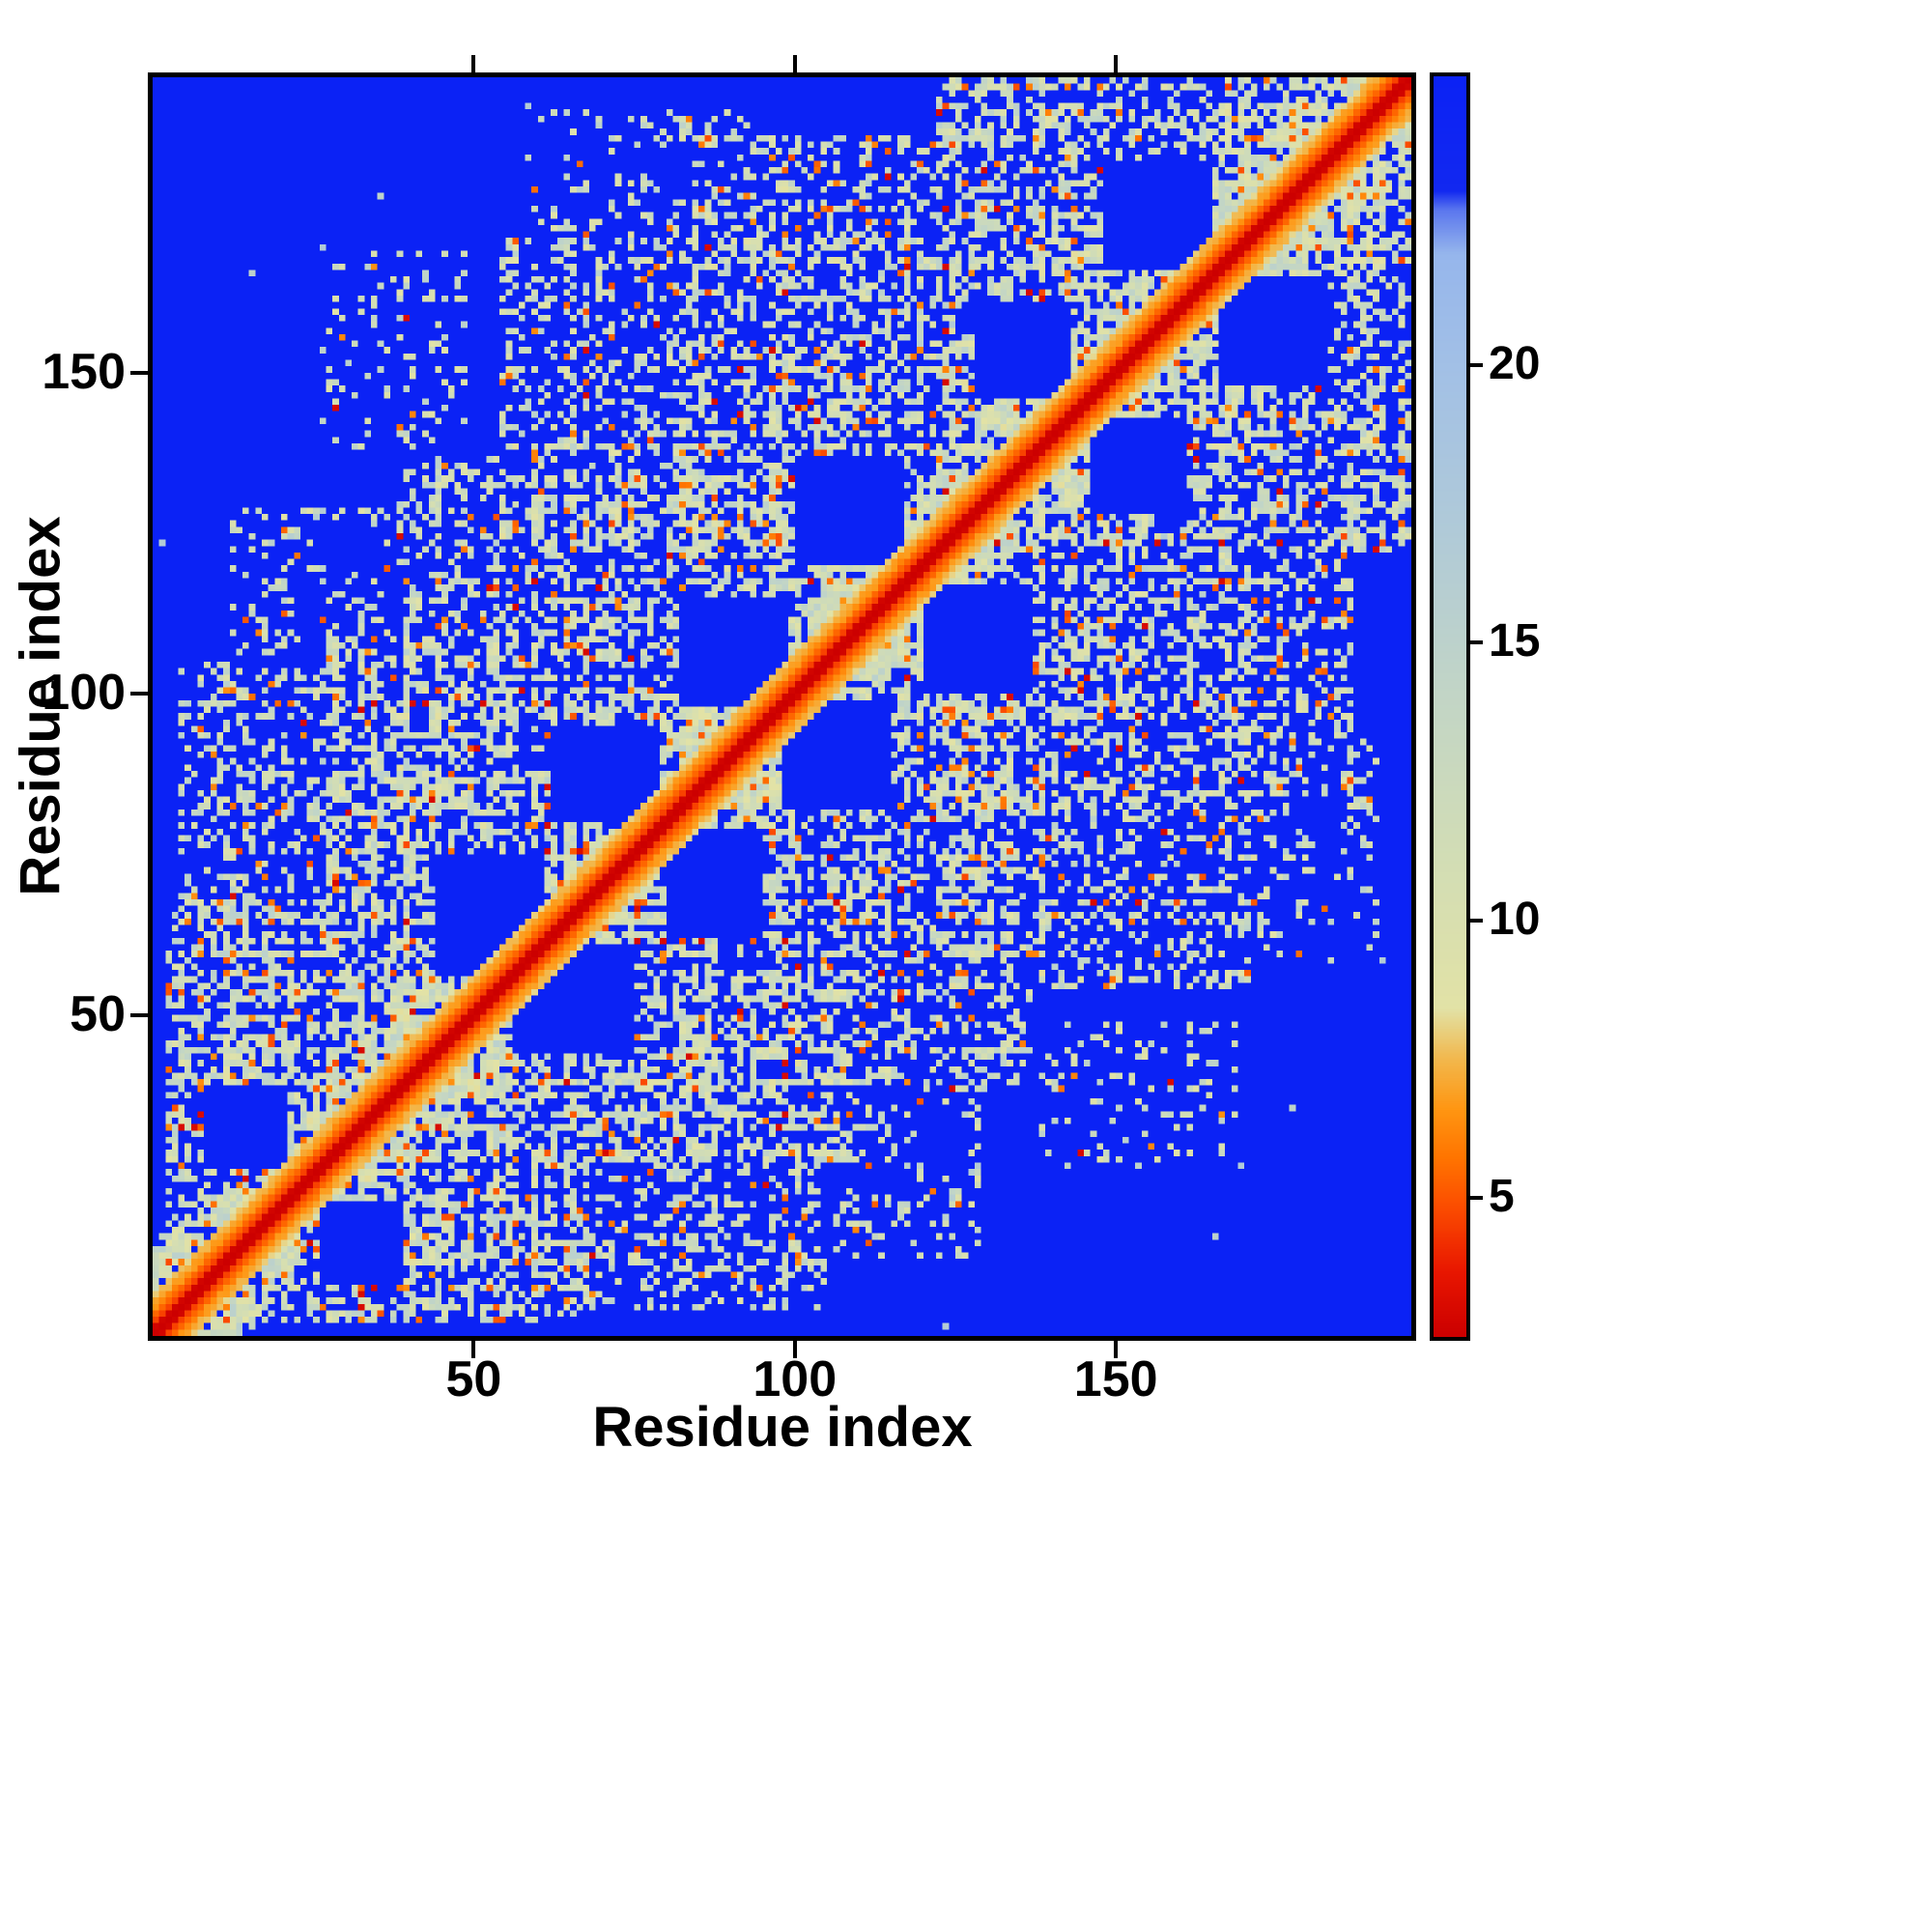 The image size is (1932, 1932). I want to click on x-tick-label: 150, so click(1115, 1379).